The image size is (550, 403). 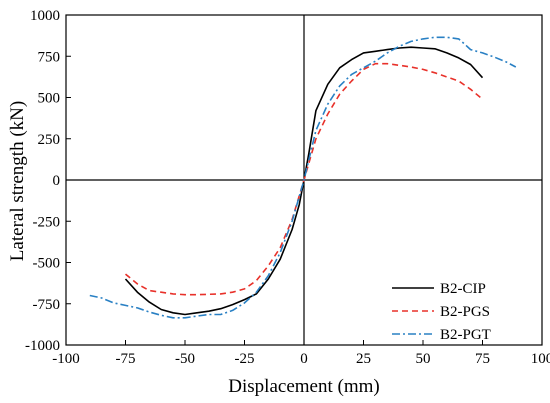 I want to click on y-tick-label: -250, so click(x=47, y=222).